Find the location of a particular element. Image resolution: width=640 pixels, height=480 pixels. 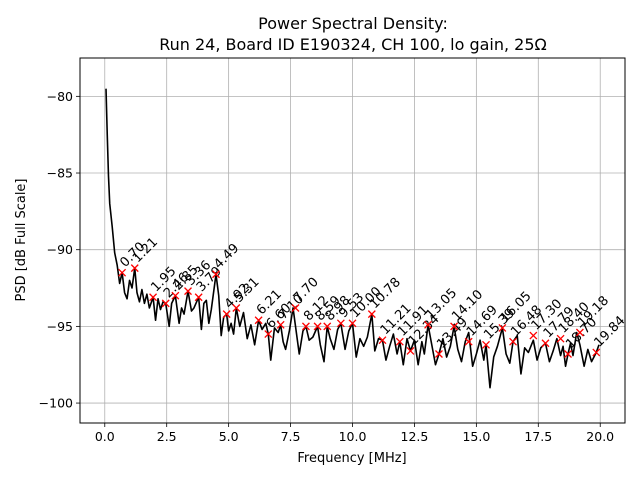

x-tick-label: 15.0 is located at coordinates (476, 436).